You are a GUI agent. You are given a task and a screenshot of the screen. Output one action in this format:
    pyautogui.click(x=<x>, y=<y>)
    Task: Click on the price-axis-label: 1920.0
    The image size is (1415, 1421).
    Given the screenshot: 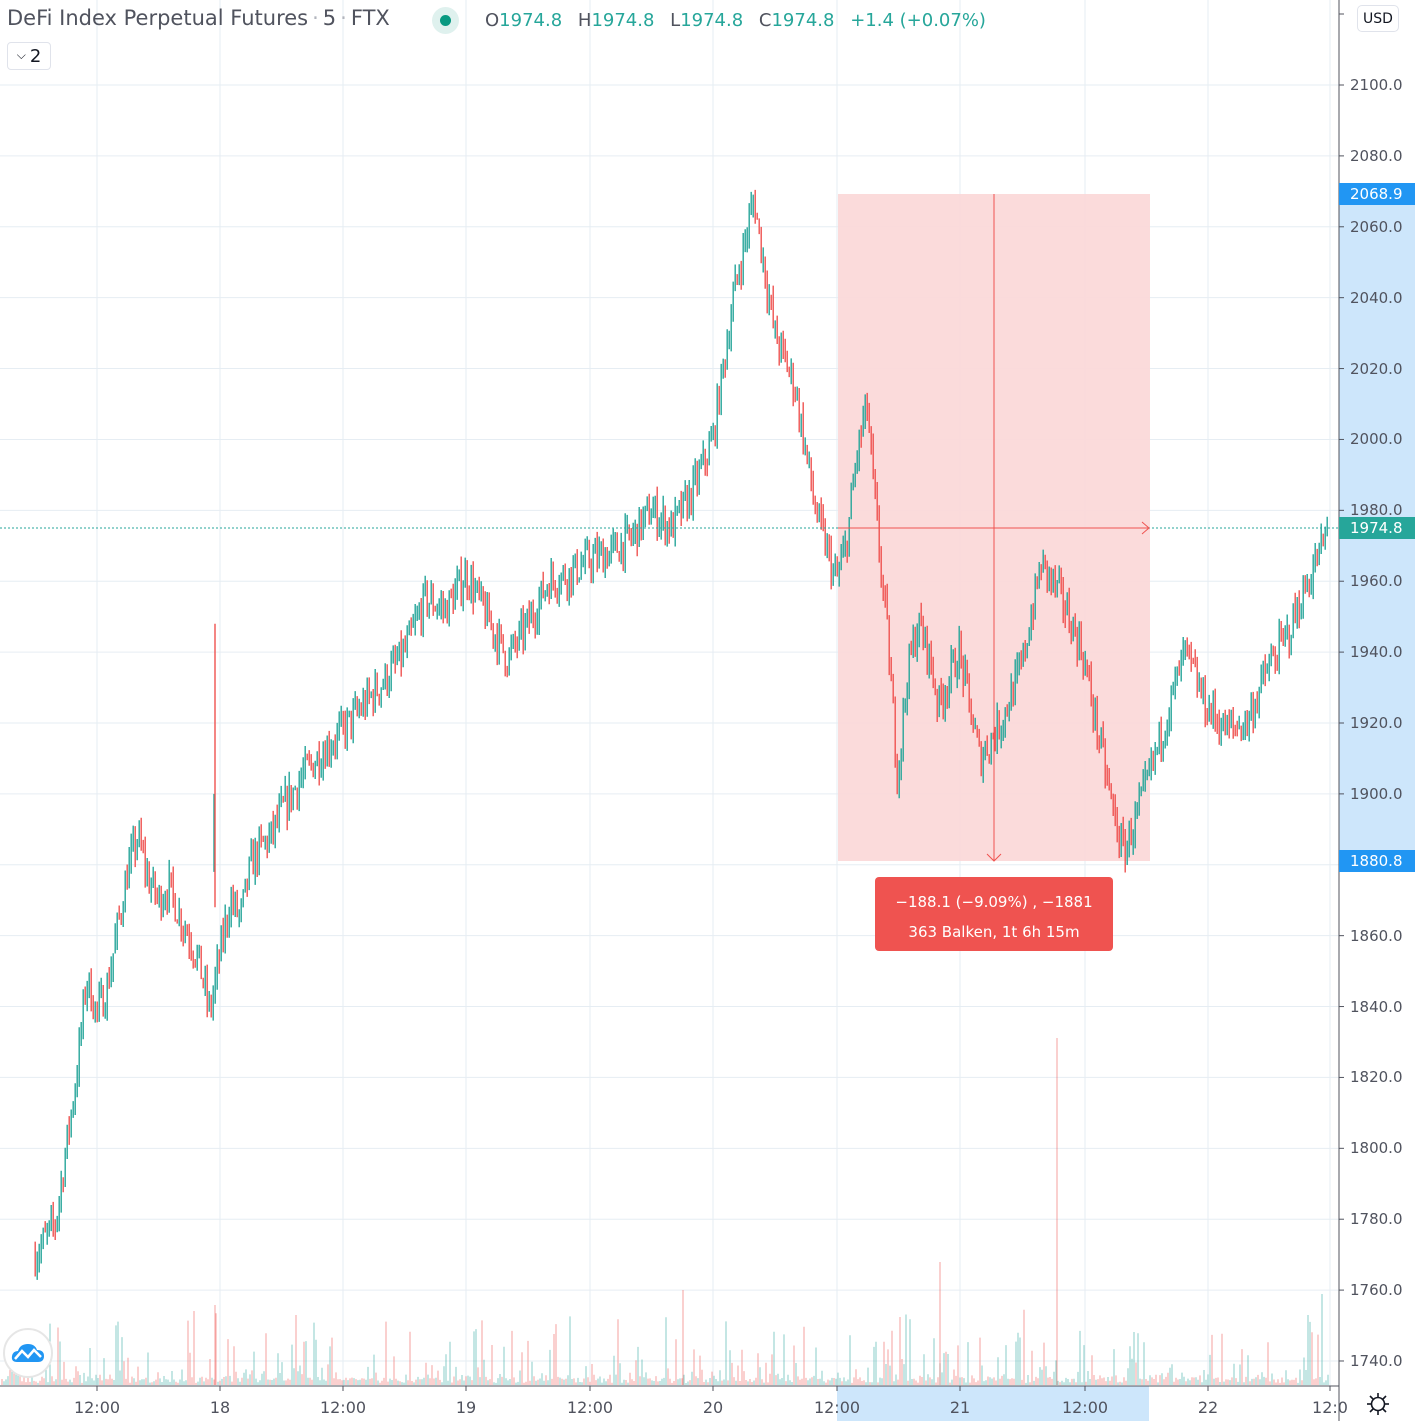 What is the action you would take?
    pyautogui.click(x=1376, y=722)
    